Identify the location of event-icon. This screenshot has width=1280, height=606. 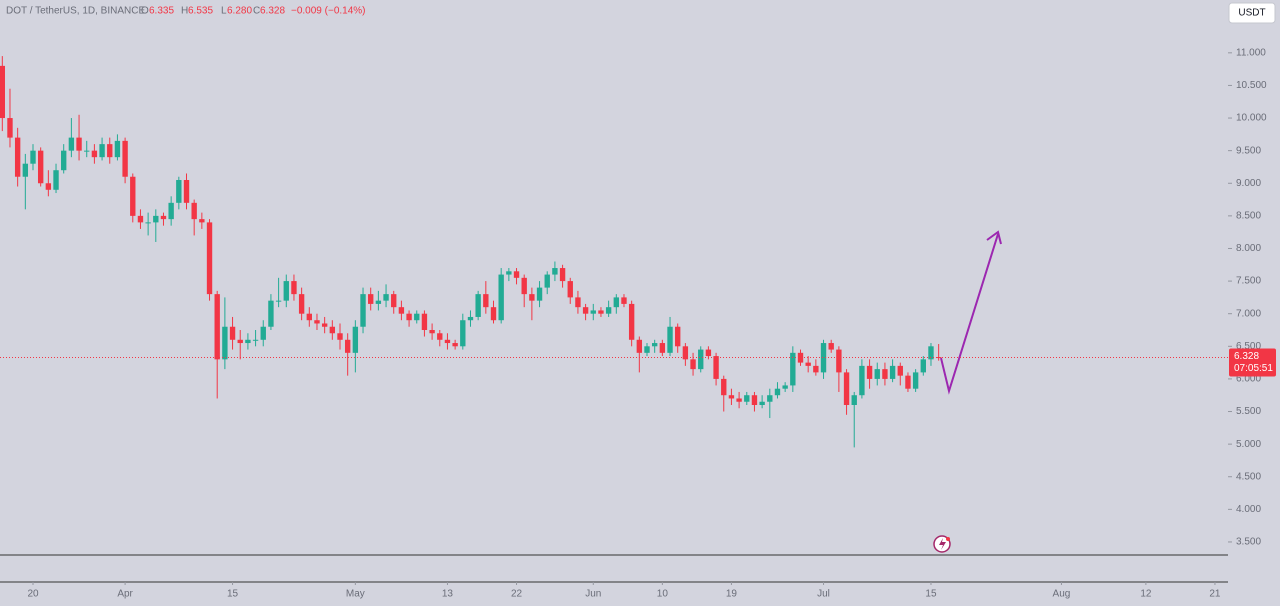
(942, 544).